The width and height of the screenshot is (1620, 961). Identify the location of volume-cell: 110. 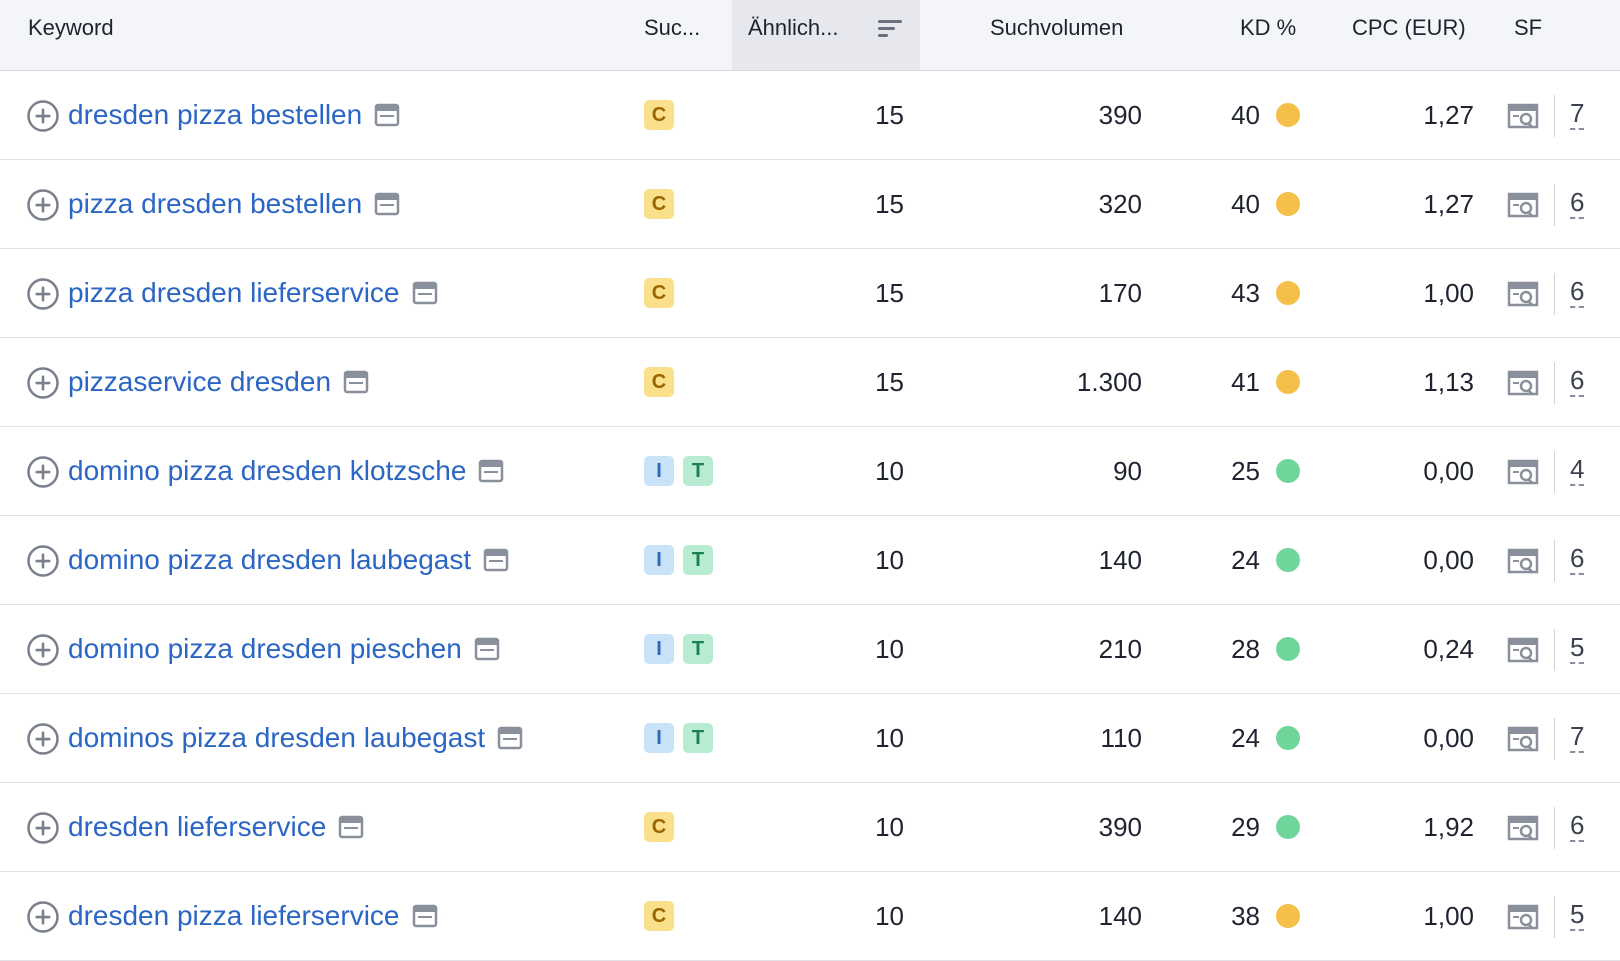
(1121, 737).